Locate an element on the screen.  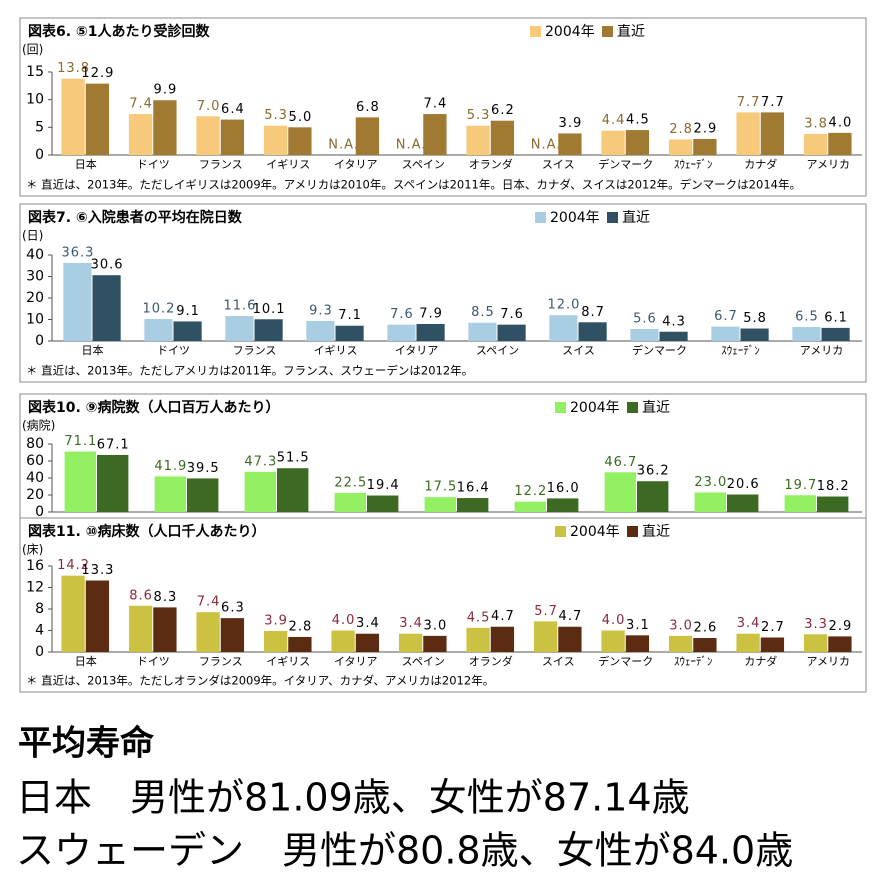
chart-title: 図表6. ⑤1人あたり受診回数 is located at coordinates (119, 31).